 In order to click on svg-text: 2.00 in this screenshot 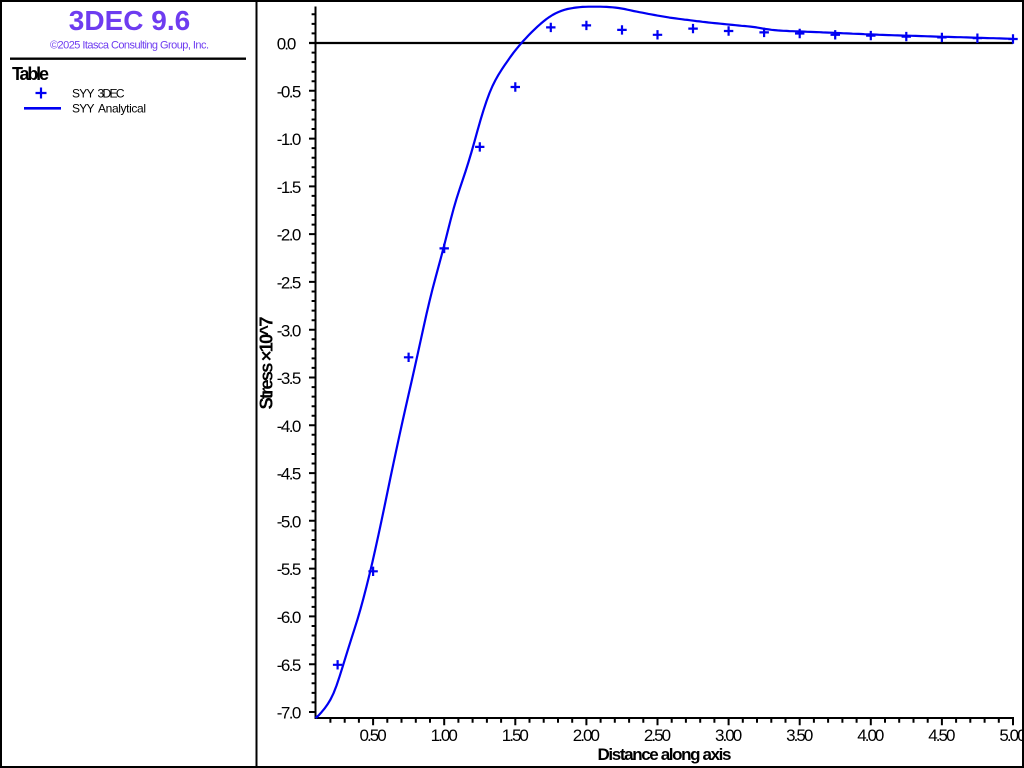, I will do `click(586, 735)`.